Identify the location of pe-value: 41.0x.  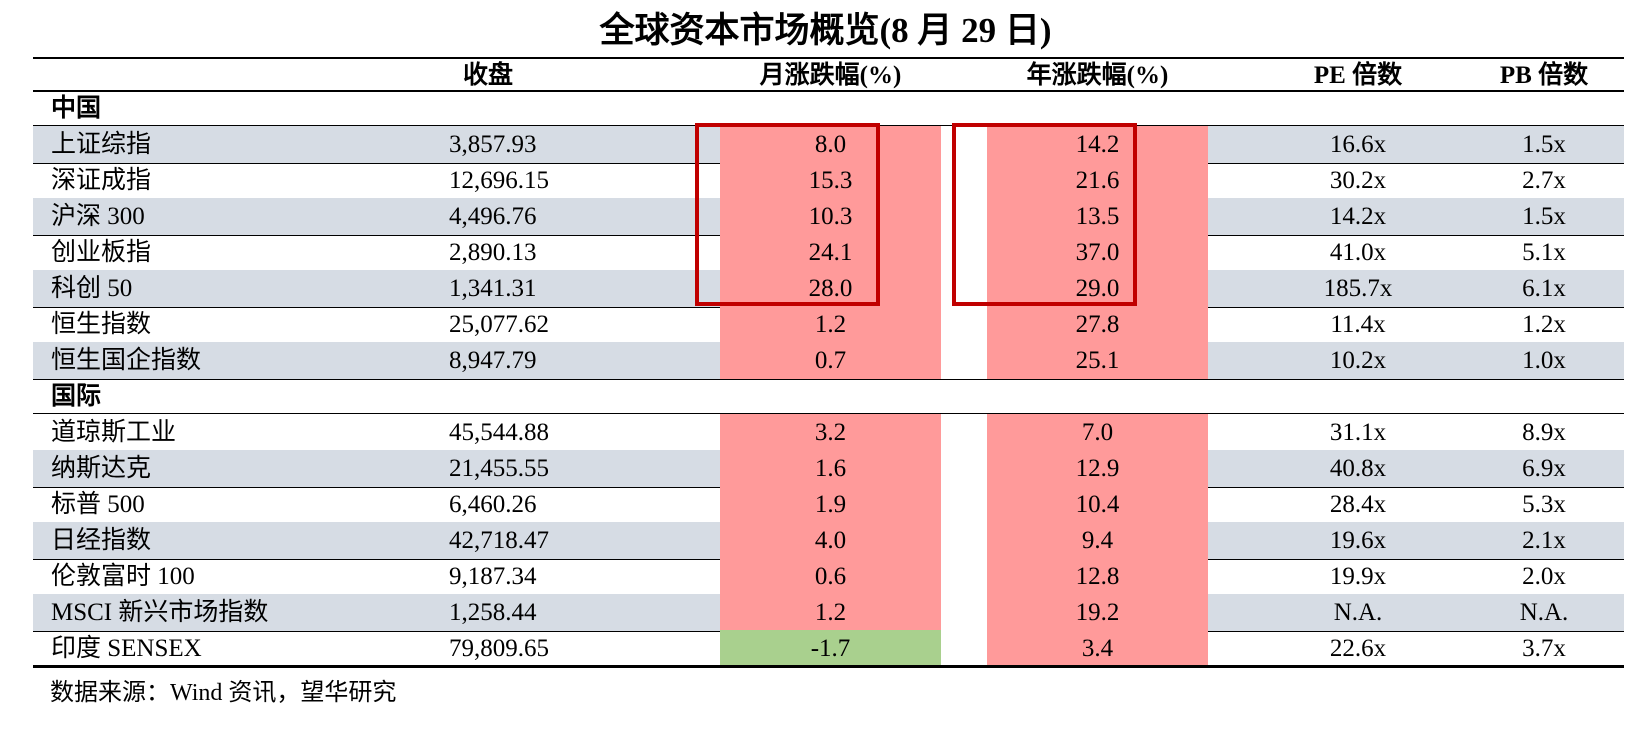
(1358, 253).